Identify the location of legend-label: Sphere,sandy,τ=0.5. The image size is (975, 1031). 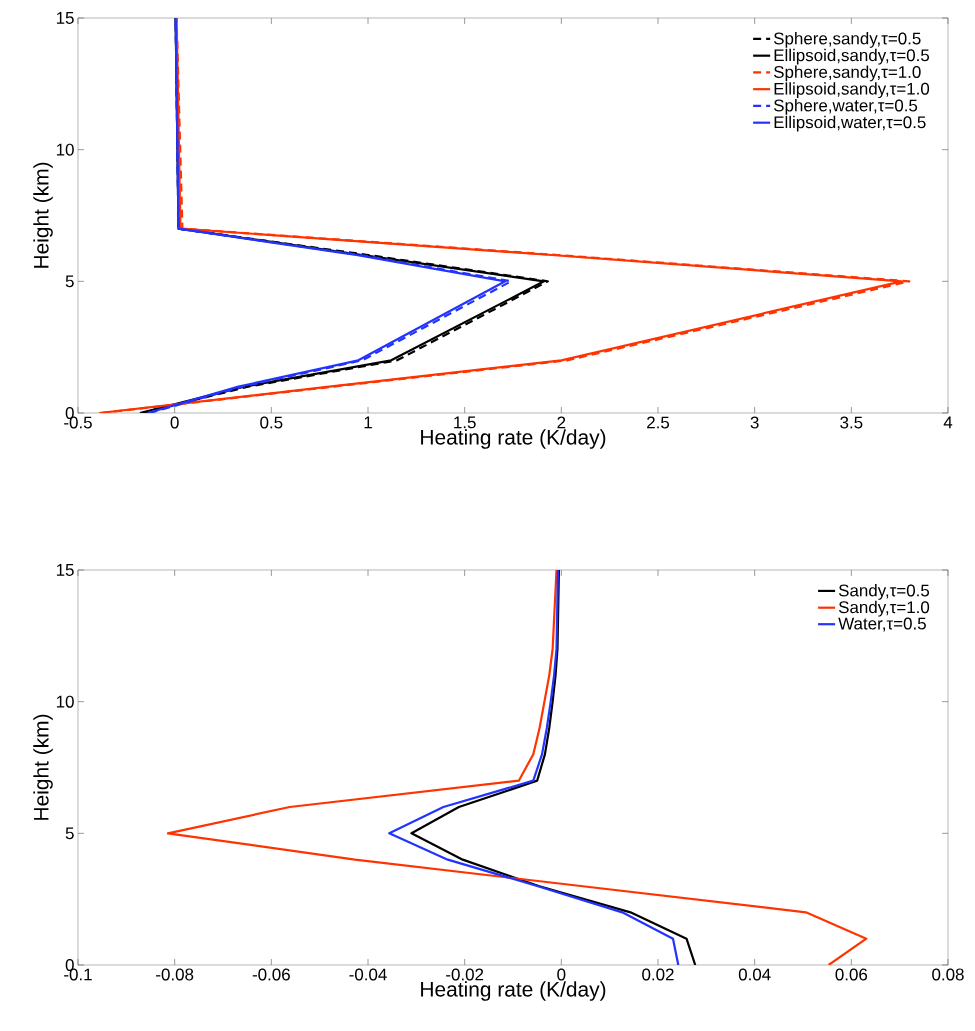
(847, 40).